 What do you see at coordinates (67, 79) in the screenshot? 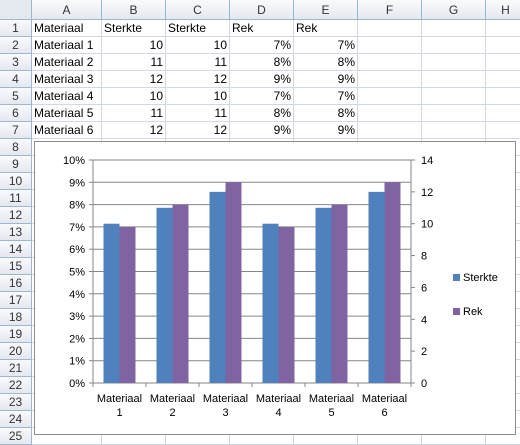
I see `data-cell: Materiaal 3` at bounding box center [67, 79].